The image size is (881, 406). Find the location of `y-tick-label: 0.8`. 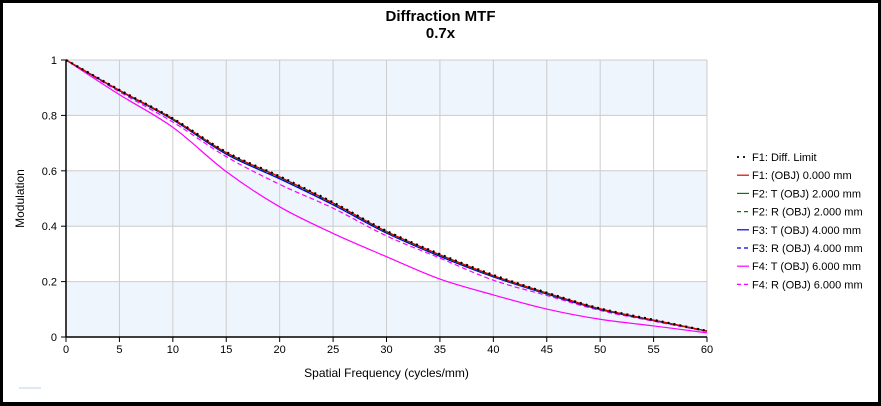

y-tick-label: 0.8 is located at coordinates (49, 116).